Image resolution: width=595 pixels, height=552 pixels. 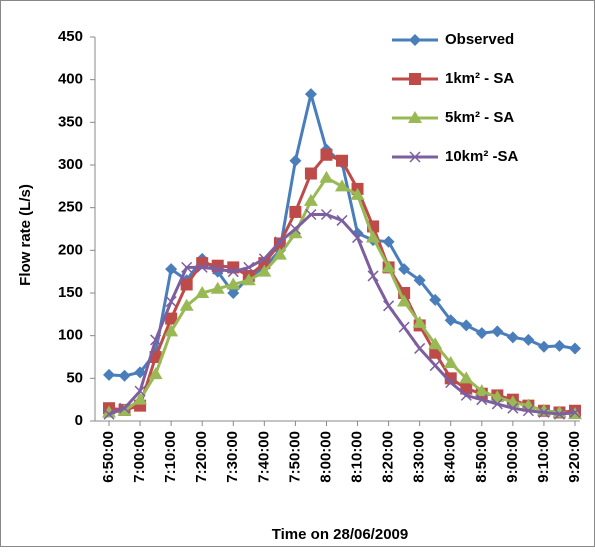 I want to click on x-tick-label: 8:50:00, so click(x=481, y=457).